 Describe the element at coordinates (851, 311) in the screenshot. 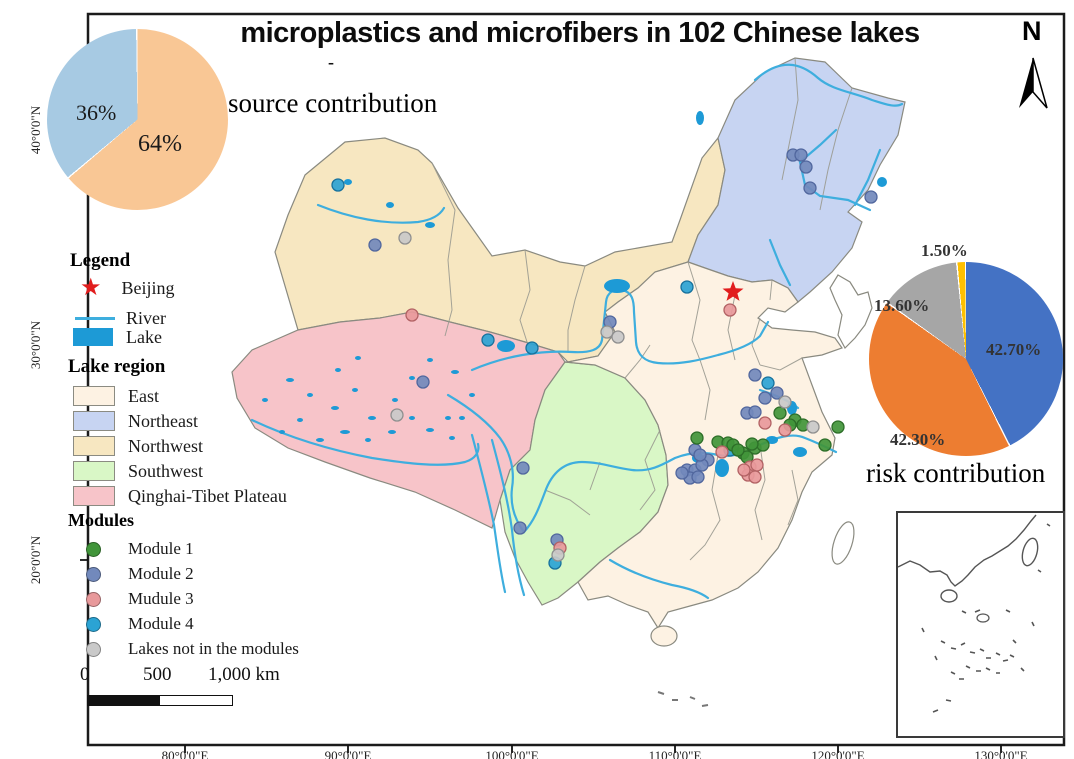

I see `korea-outline` at that location.